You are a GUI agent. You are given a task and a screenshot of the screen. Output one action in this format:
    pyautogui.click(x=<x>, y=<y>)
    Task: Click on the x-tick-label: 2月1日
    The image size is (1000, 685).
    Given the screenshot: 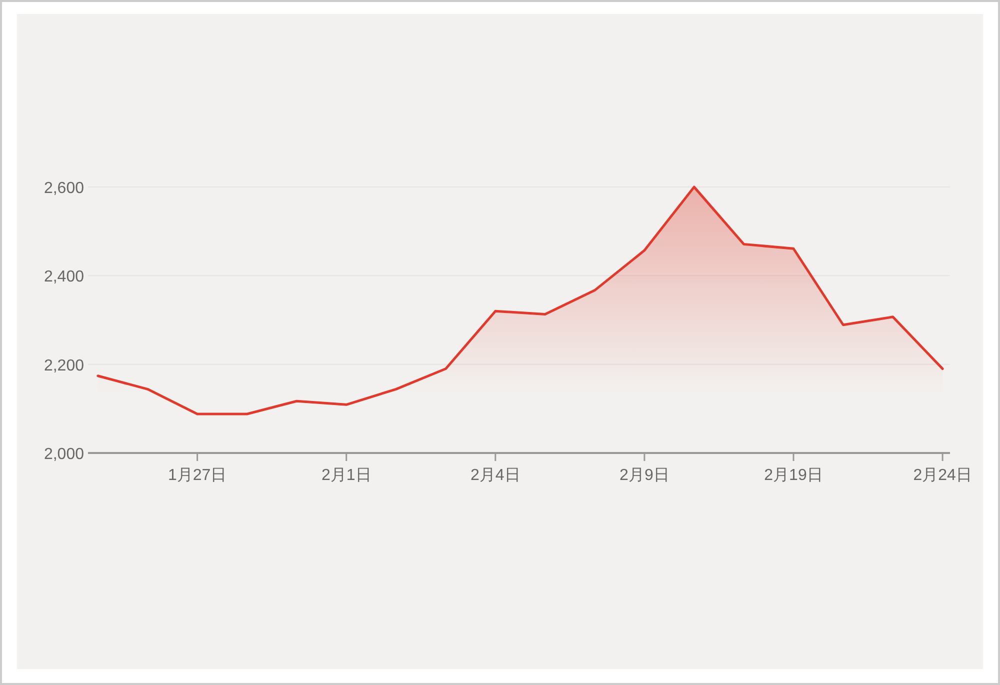 What is the action you would take?
    pyautogui.click(x=346, y=475)
    